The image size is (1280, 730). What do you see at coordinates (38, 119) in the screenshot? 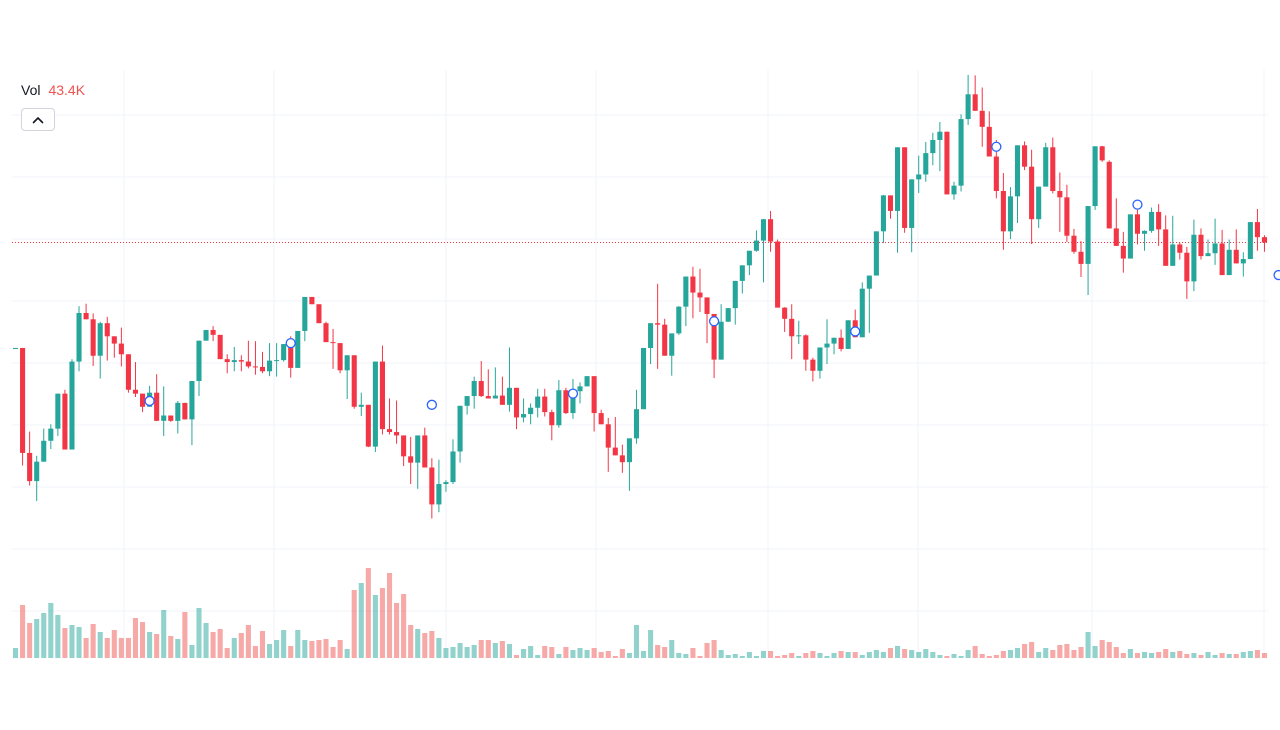
I see `collapse-legend-button` at bounding box center [38, 119].